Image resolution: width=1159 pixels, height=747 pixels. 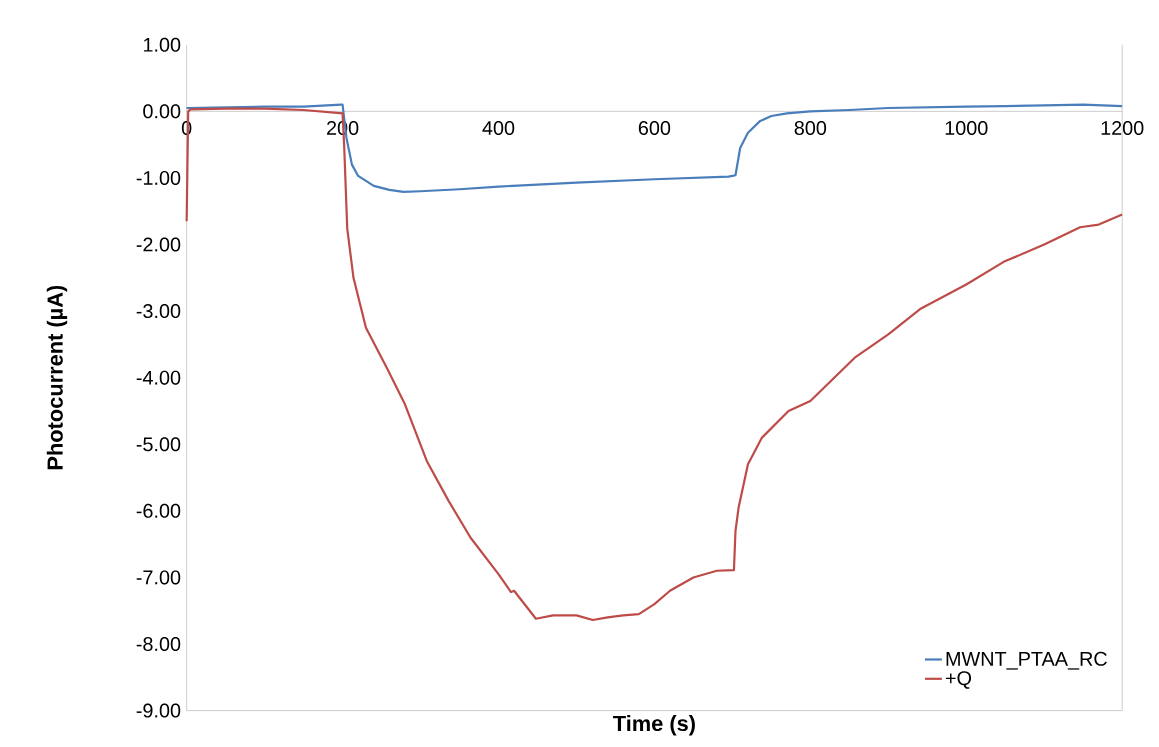 What do you see at coordinates (158, 244) in the screenshot?
I see `y-tick-label: -2.00` at bounding box center [158, 244].